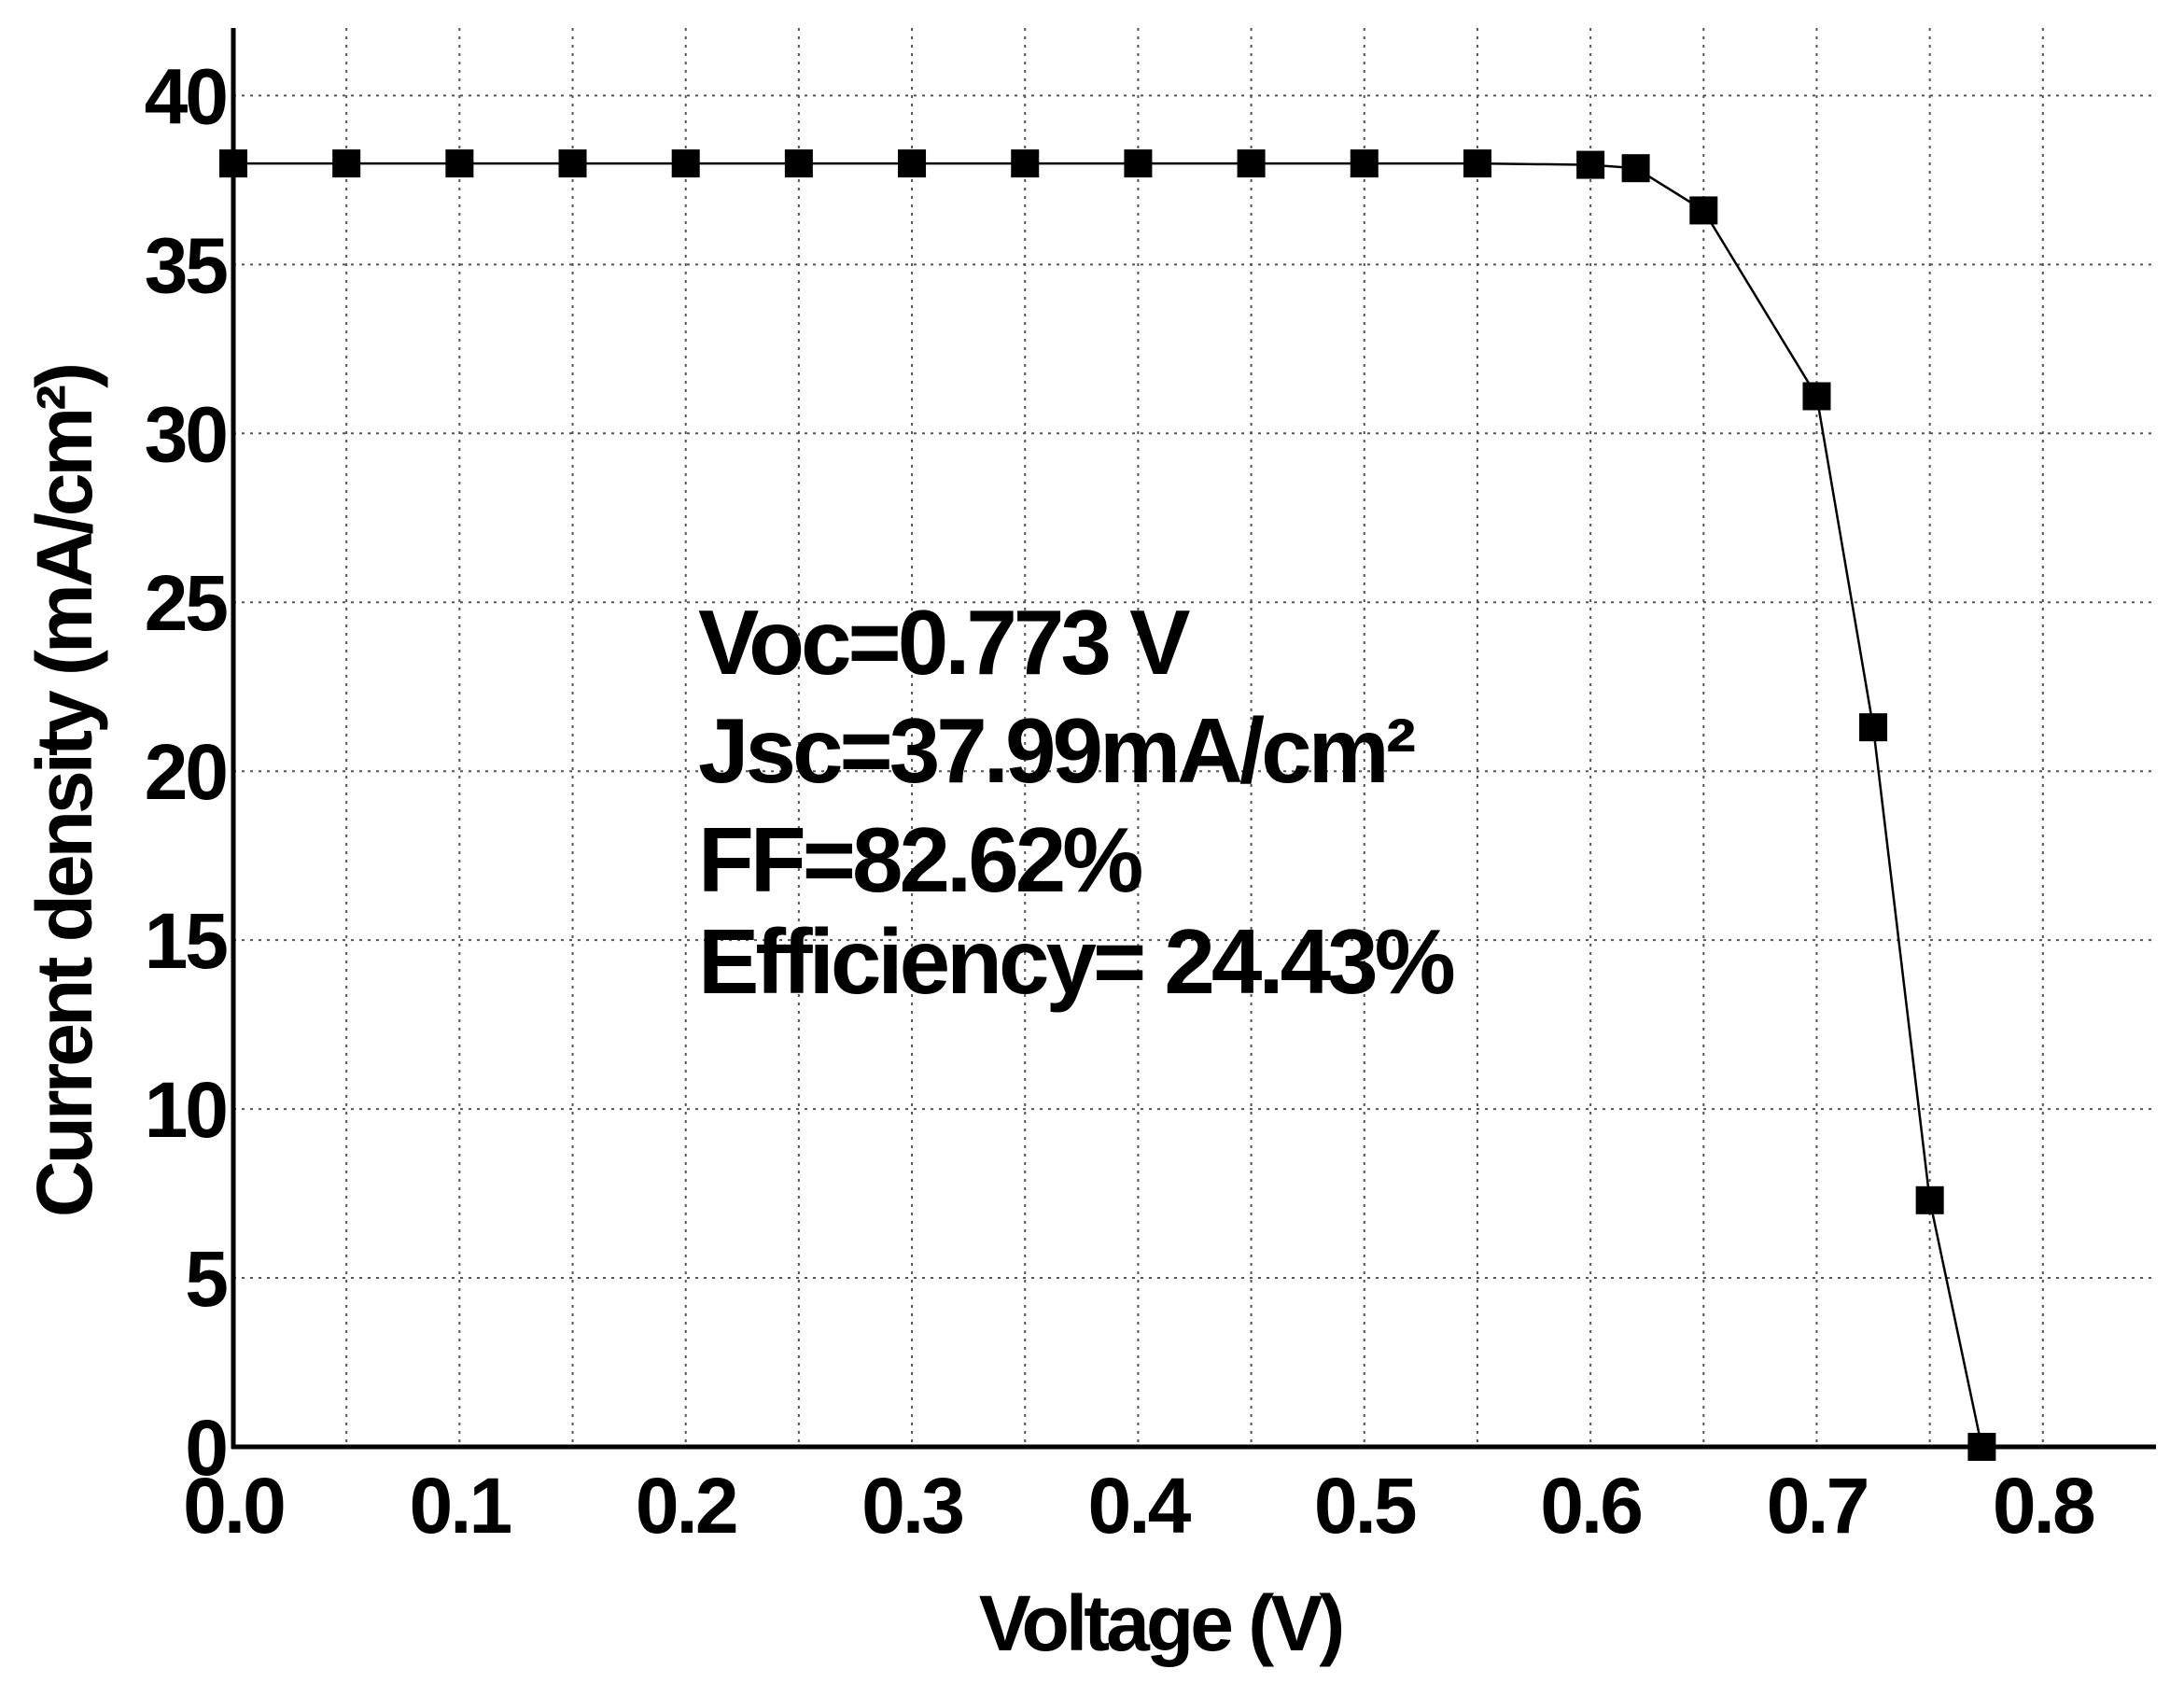 This screenshot has width=2184, height=1683. Describe the element at coordinates (1076, 961) in the screenshot. I see `annotation-efficiency: Efficiency= 24.43%` at that location.